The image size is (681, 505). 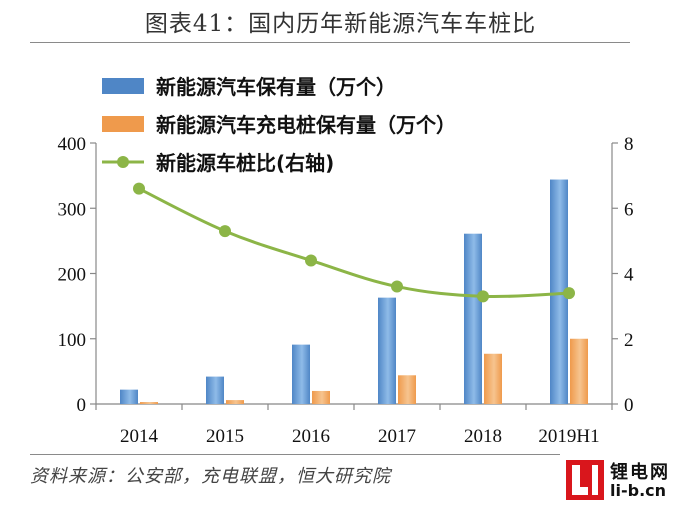 What do you see at coordinates (354, 243) in the screenshot?
I see `ratio-line` at bounding box center [354, 243].